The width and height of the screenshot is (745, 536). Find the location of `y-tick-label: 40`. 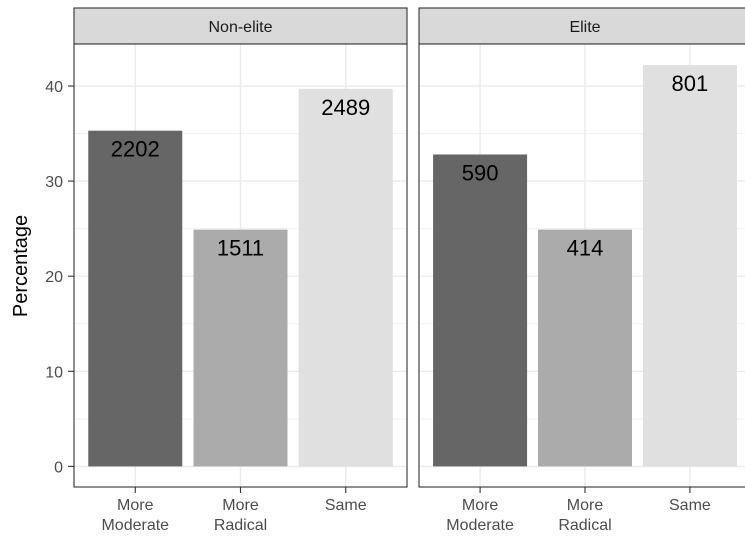

y-tick-label: 40 is located at coordinates (54, 87).